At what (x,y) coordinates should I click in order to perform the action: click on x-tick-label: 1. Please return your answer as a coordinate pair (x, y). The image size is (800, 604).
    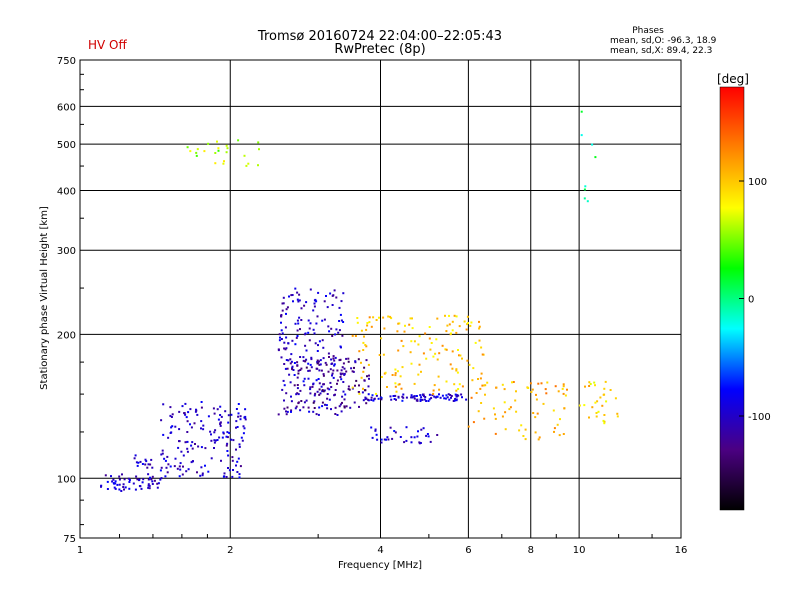
    Looking at the image, I should click on (80, 550).